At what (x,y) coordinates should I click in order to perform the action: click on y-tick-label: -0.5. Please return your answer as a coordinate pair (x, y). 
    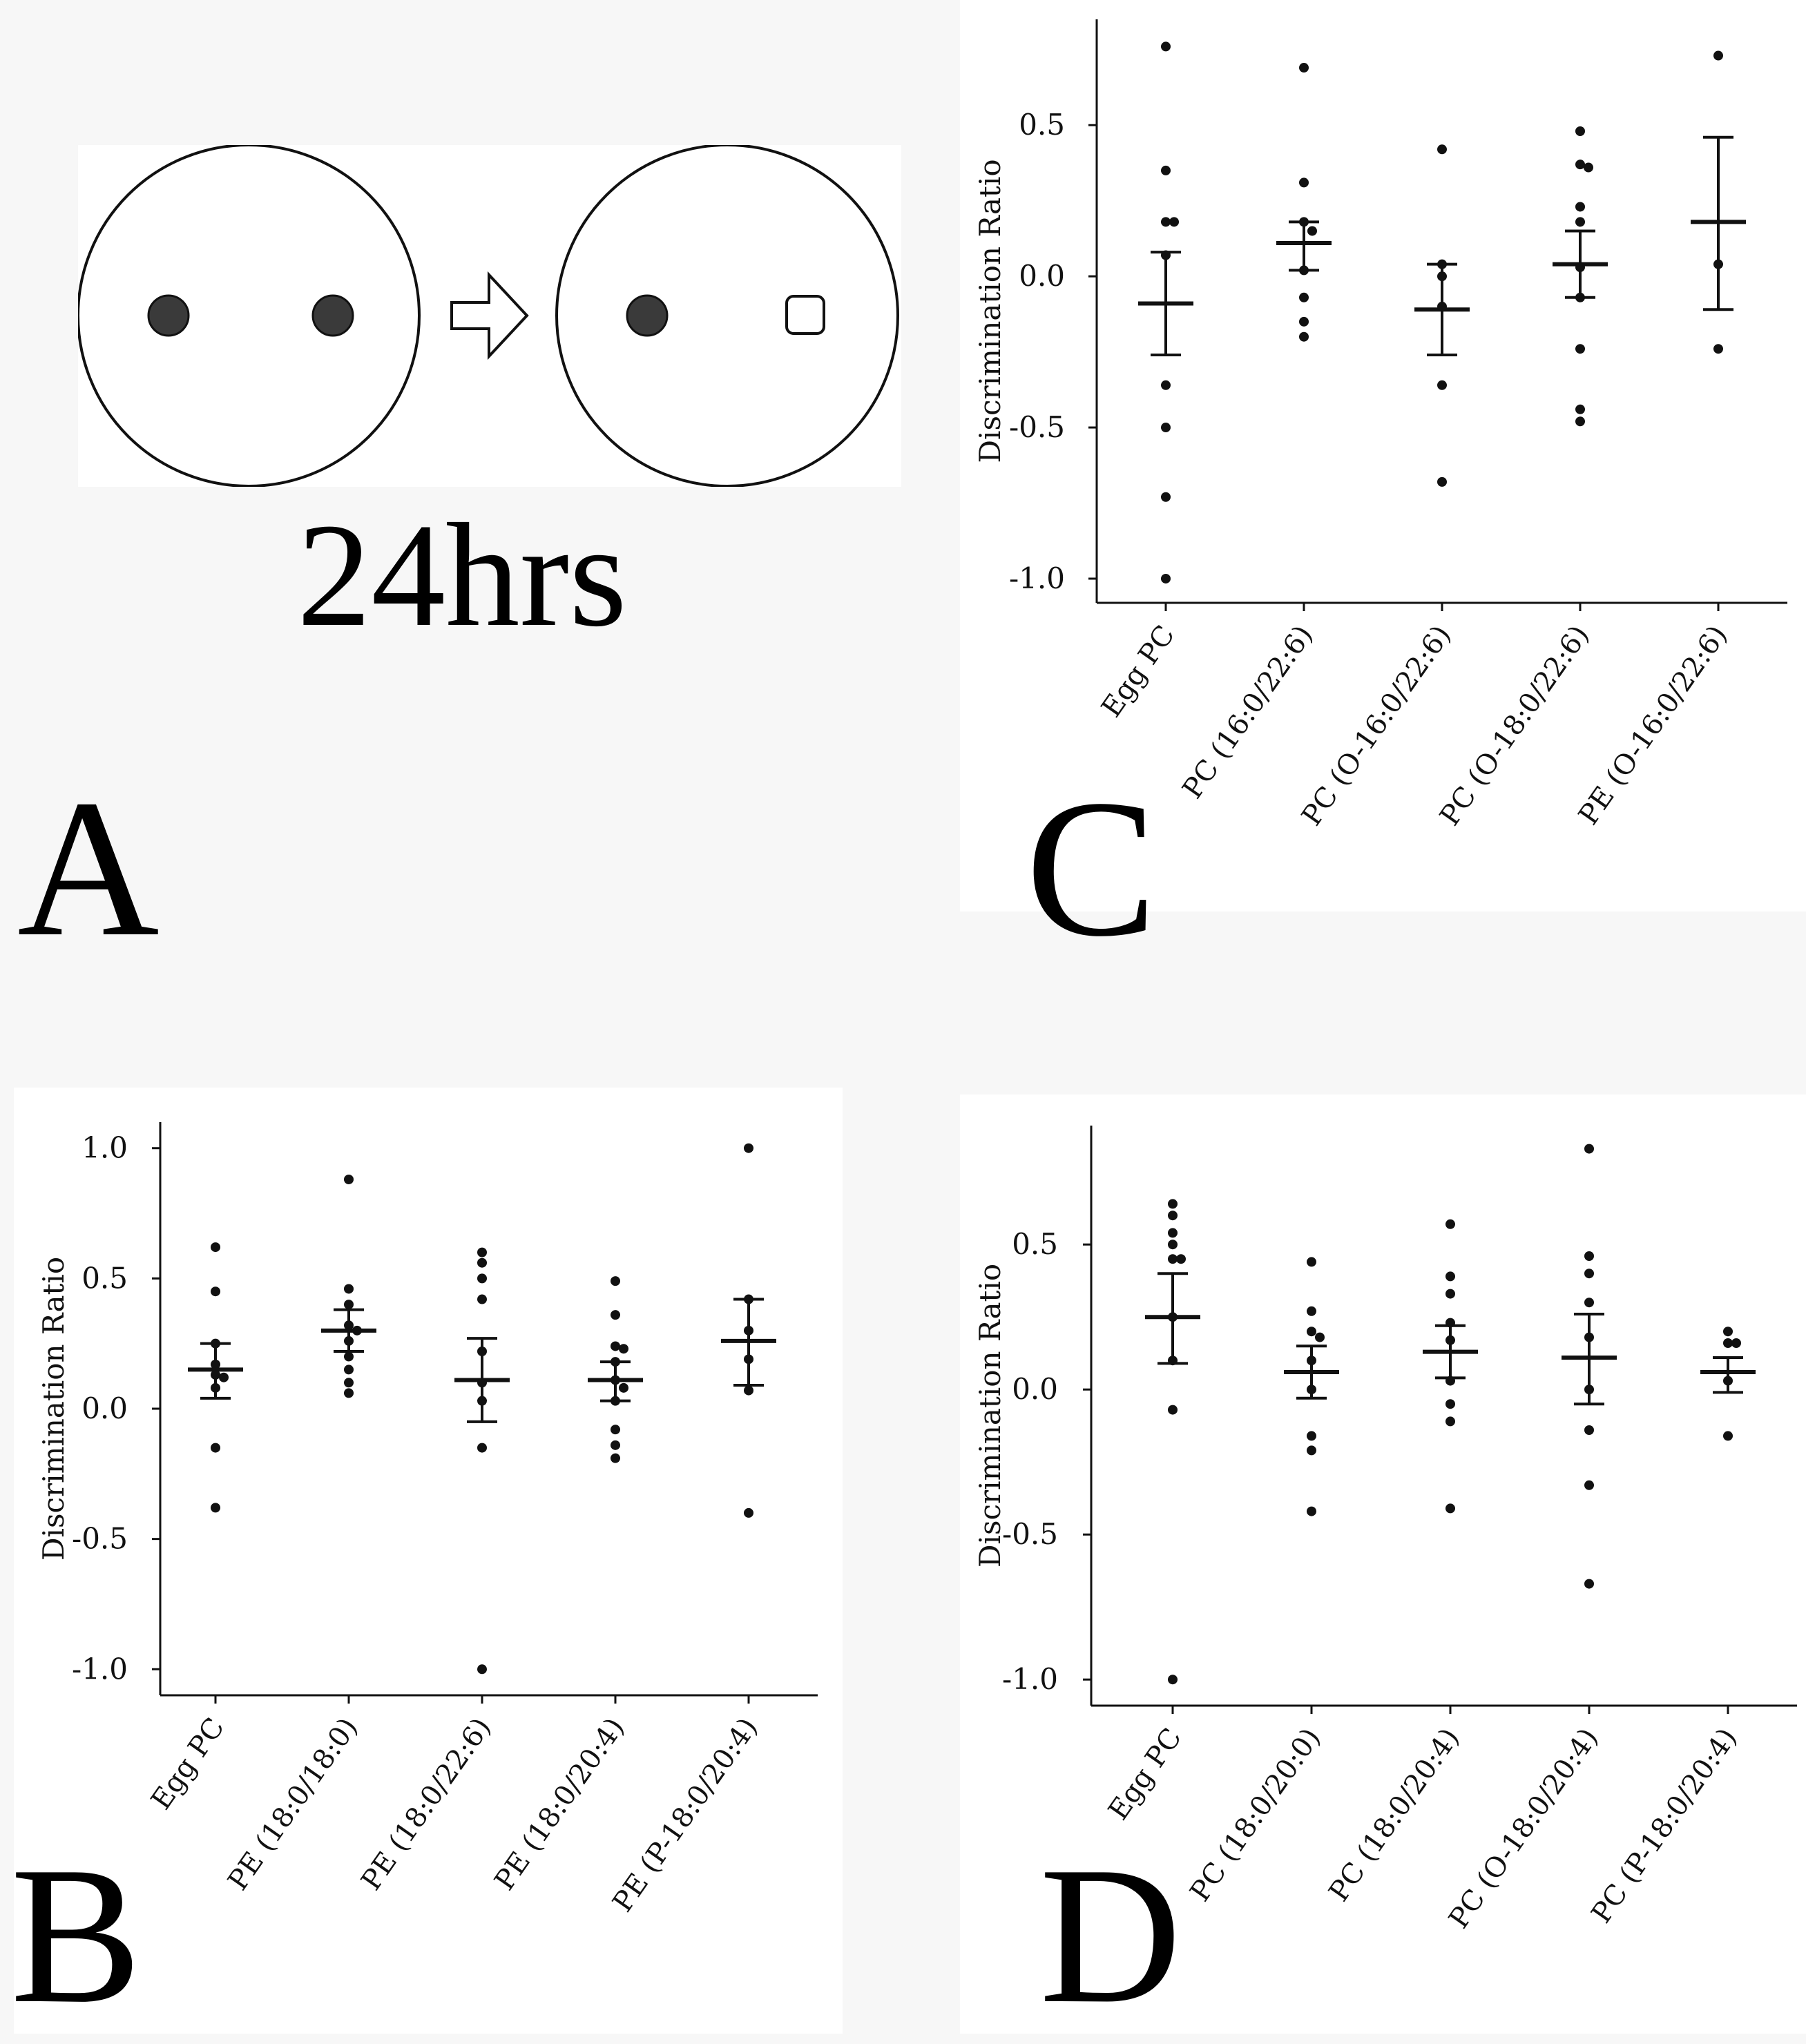
    Looking at the image, I should click on (100, 1539).